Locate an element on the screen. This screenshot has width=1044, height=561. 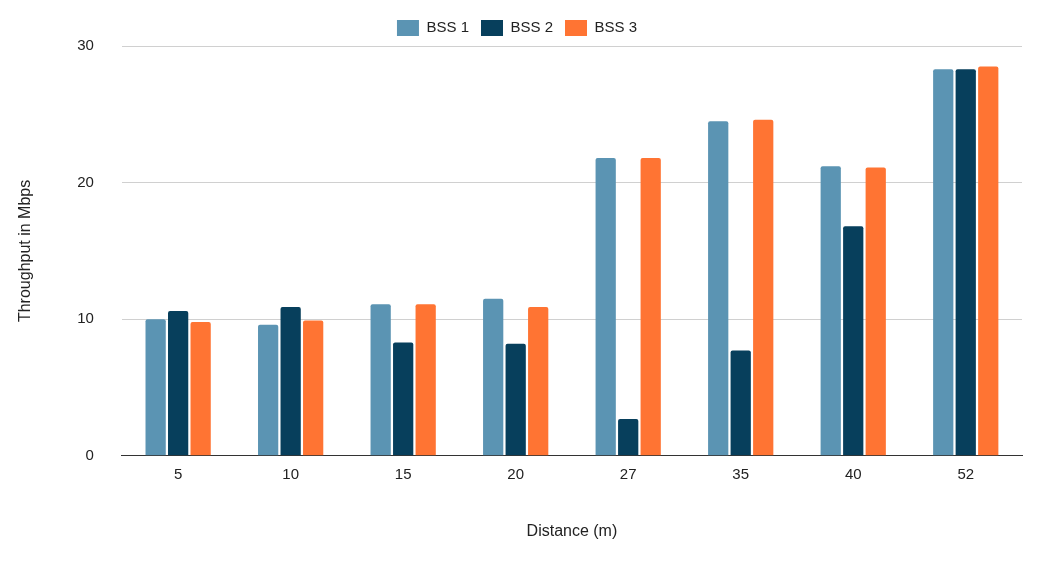
legend-label: BSS 3 is located at coordinates (616, 27).